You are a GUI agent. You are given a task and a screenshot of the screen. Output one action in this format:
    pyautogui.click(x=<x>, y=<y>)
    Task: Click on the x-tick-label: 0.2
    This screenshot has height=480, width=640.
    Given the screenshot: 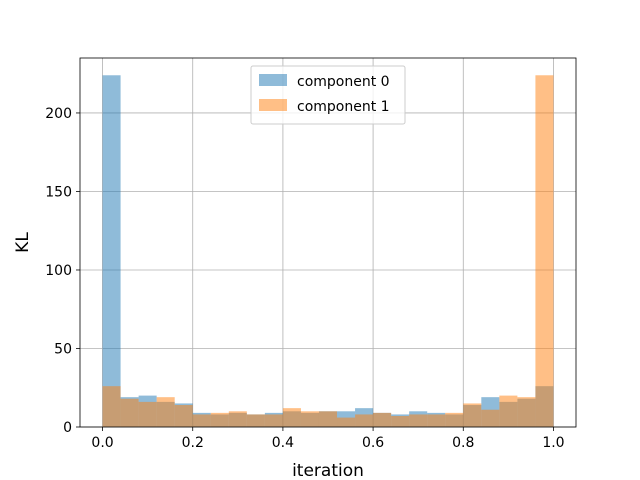 What is the action you would take?
    pyautogui.click(x=193, y=443)
    